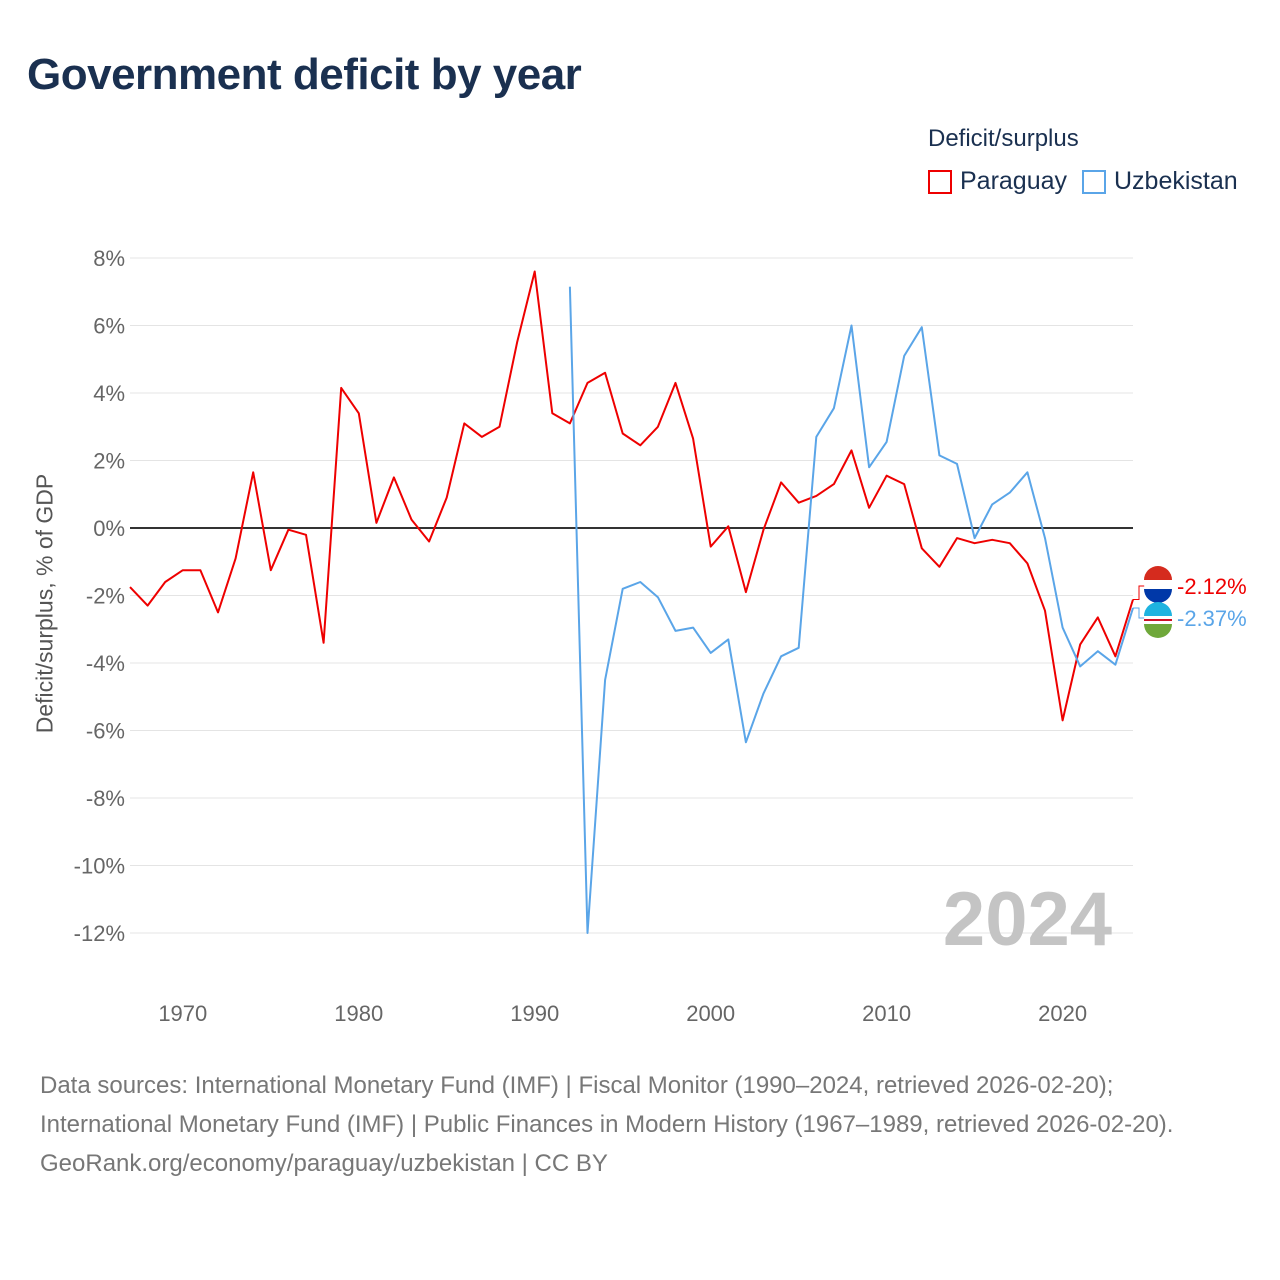 The height and width of the screenshot is (1280, 1280). Describe the element at coordinates (1027, 919) in the screenshot. I see `year-watermark: 2024` at that location.